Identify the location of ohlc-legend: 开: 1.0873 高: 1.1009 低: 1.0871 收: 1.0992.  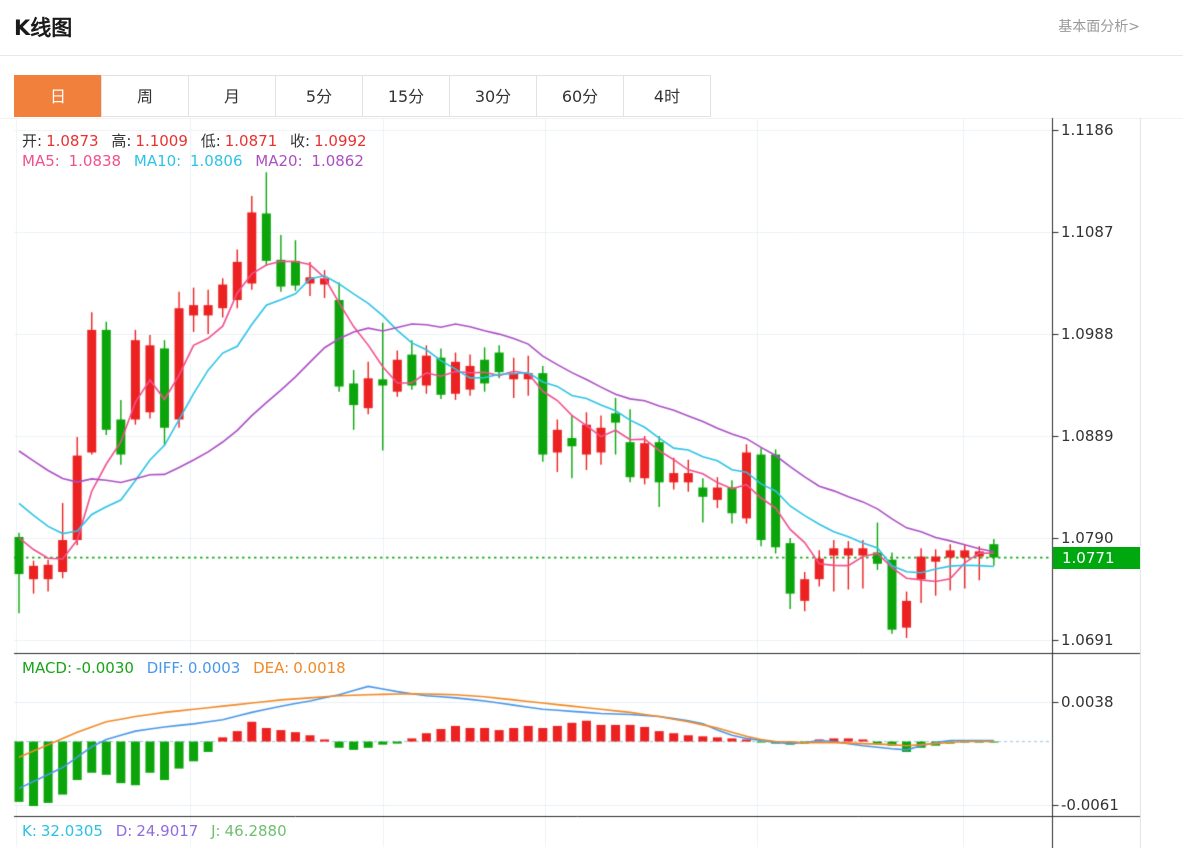
(198, 140).